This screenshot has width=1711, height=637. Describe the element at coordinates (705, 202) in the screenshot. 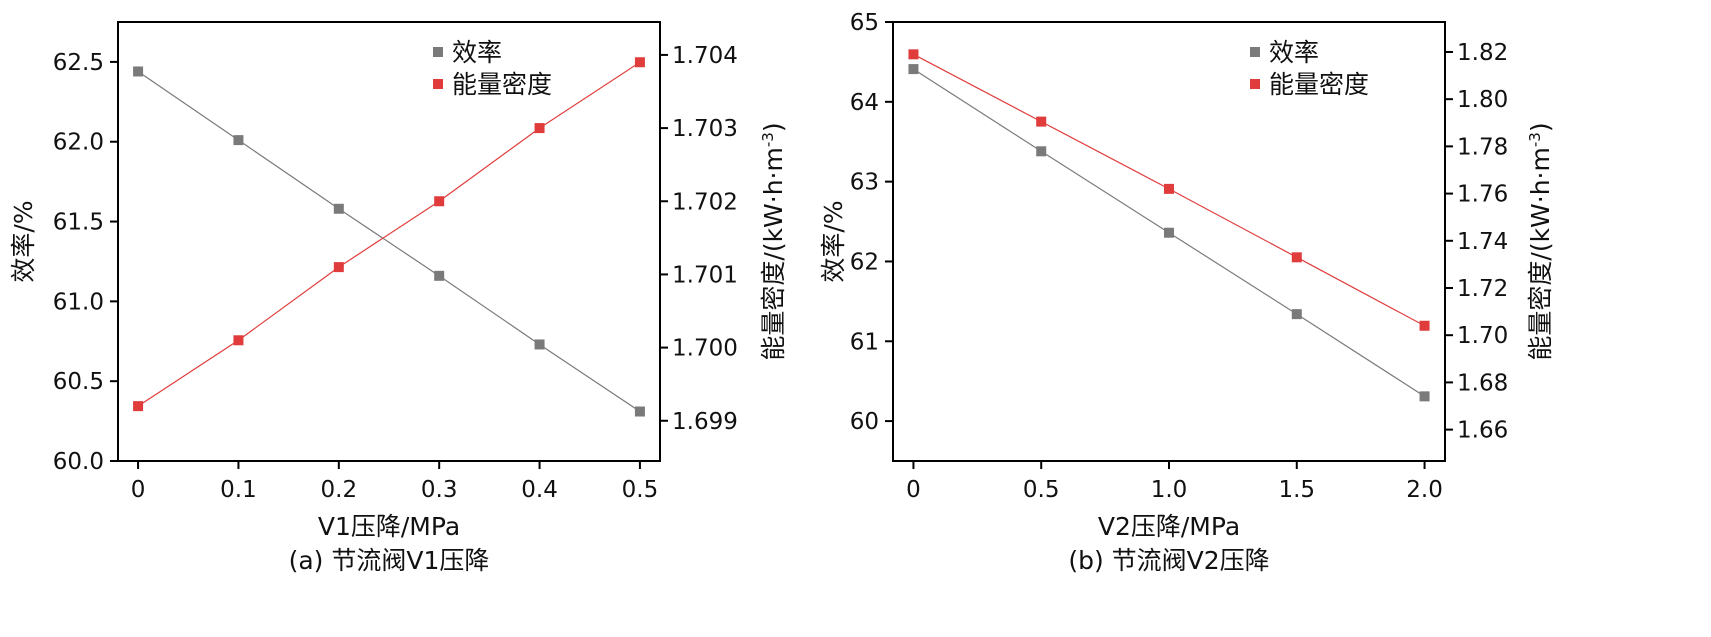

I see `y-right-tick-label: 1.702` at that location.